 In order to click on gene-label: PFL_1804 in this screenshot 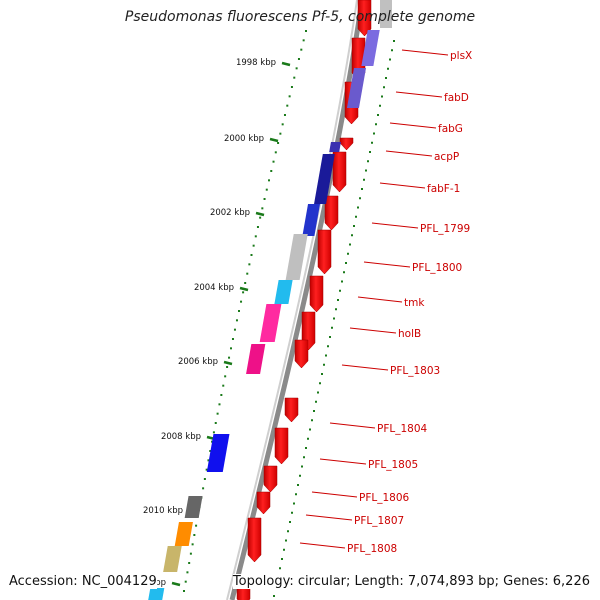, I will do `click(402, 429)`.